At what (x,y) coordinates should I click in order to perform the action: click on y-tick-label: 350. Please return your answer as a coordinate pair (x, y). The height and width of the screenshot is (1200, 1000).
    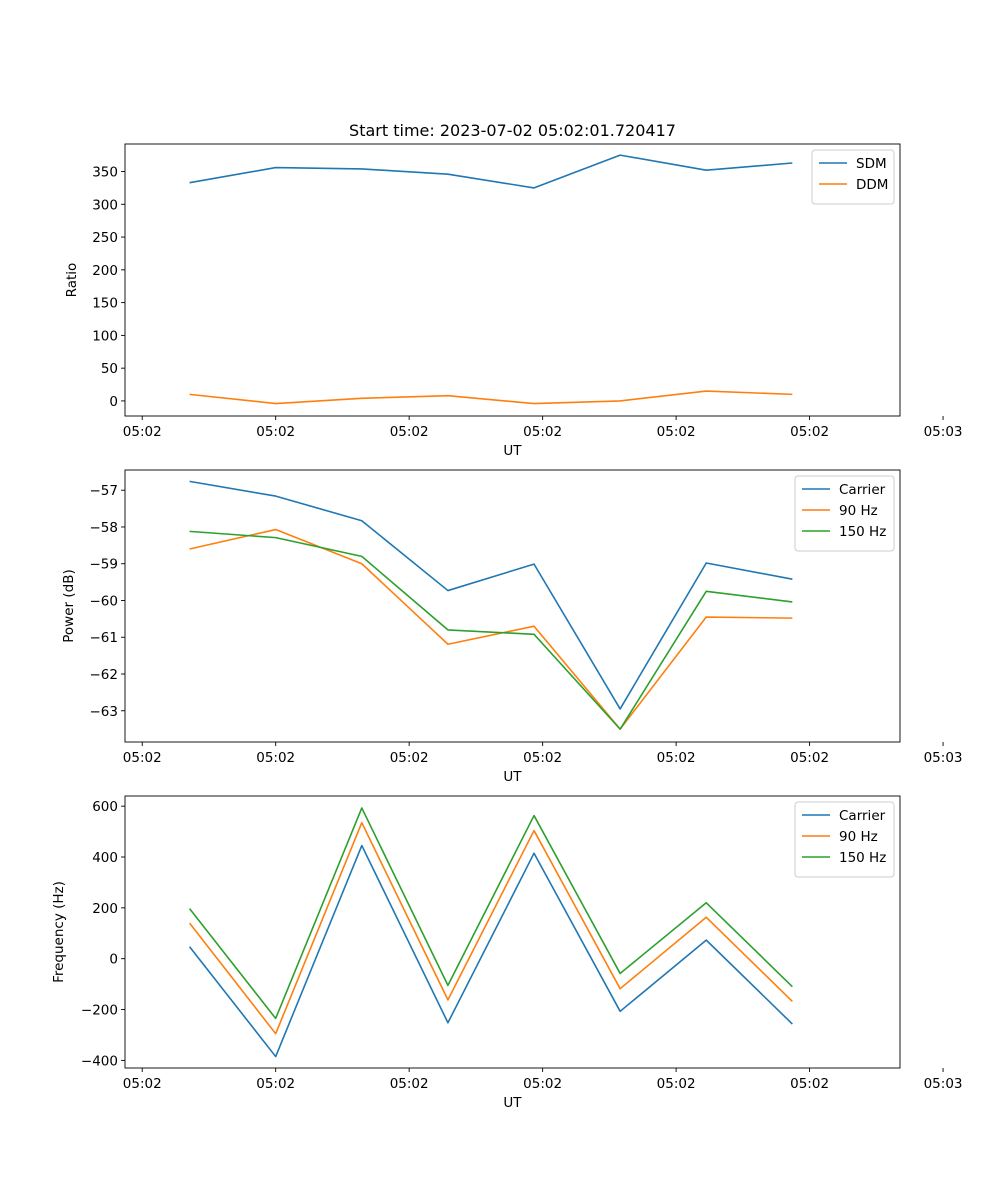
    Looking at the image, I should click on (105, 173).